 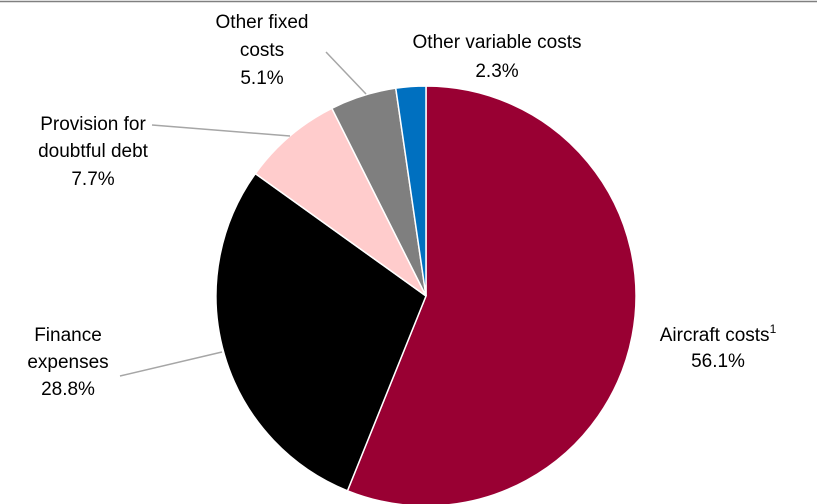 I want to click on slice-value-finance-expenses: 28.8%, so click(x=68, y=389).